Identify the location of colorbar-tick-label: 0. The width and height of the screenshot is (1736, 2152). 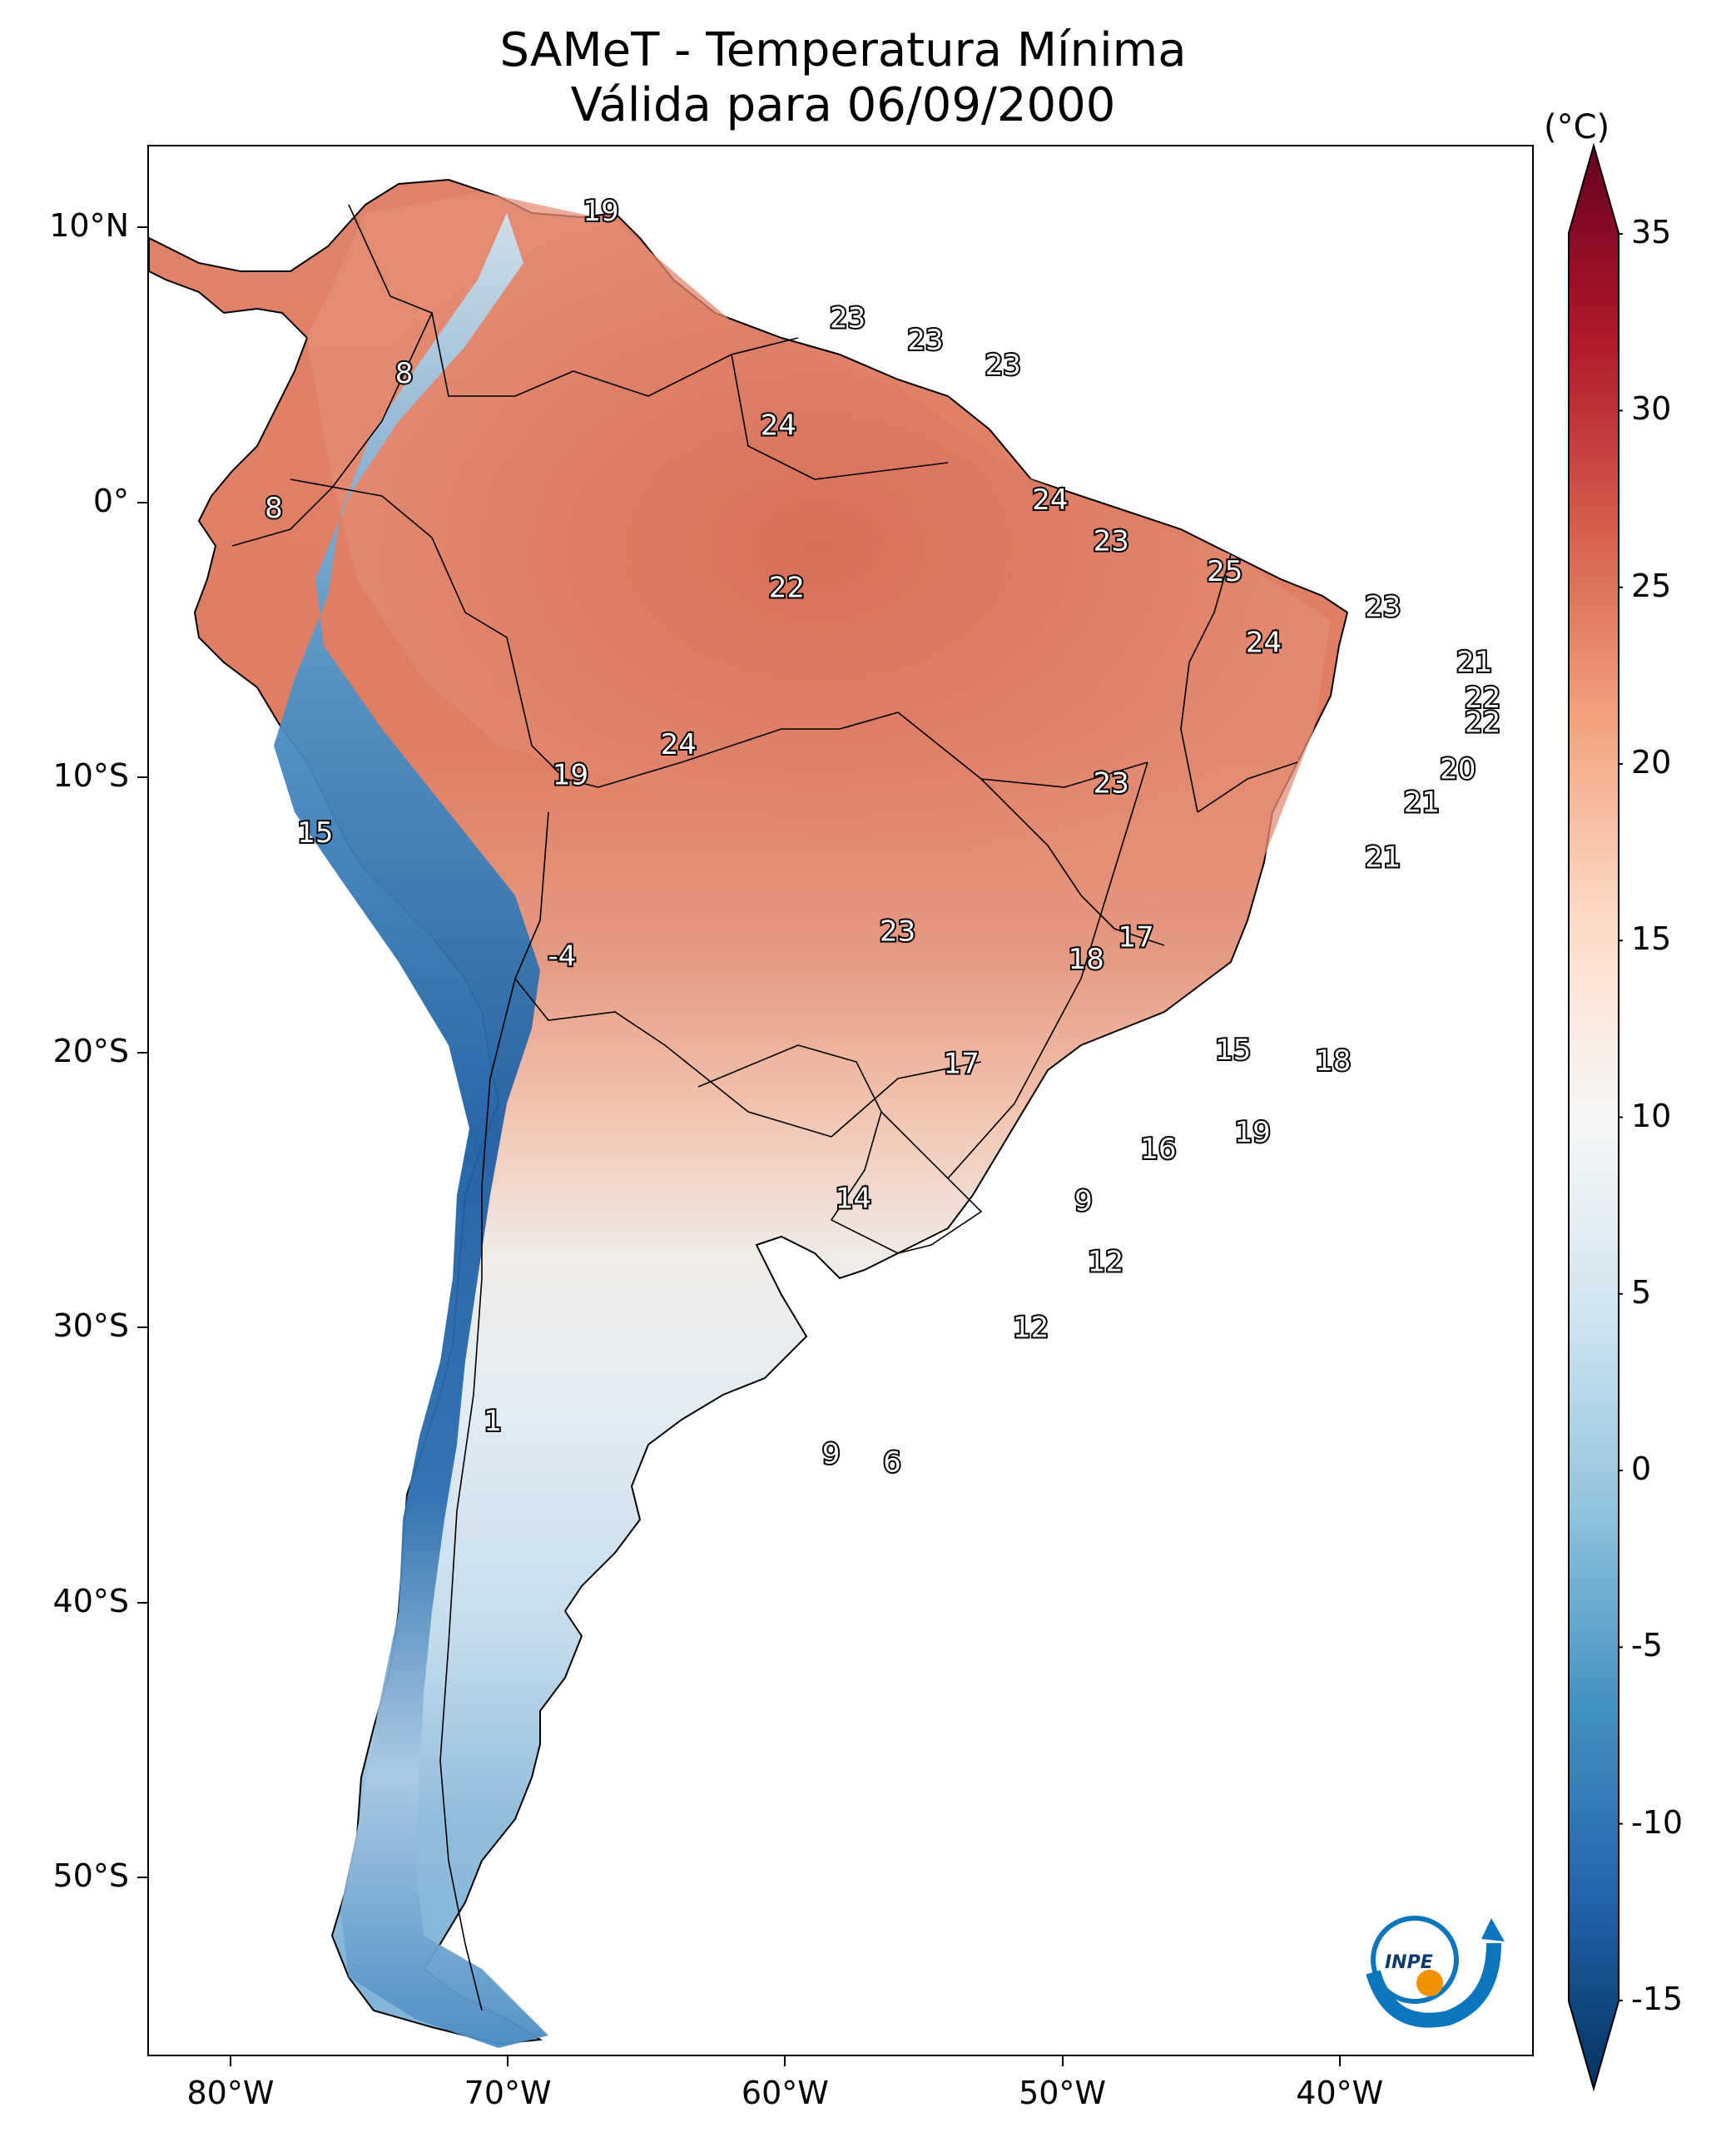
(1642, 1469).